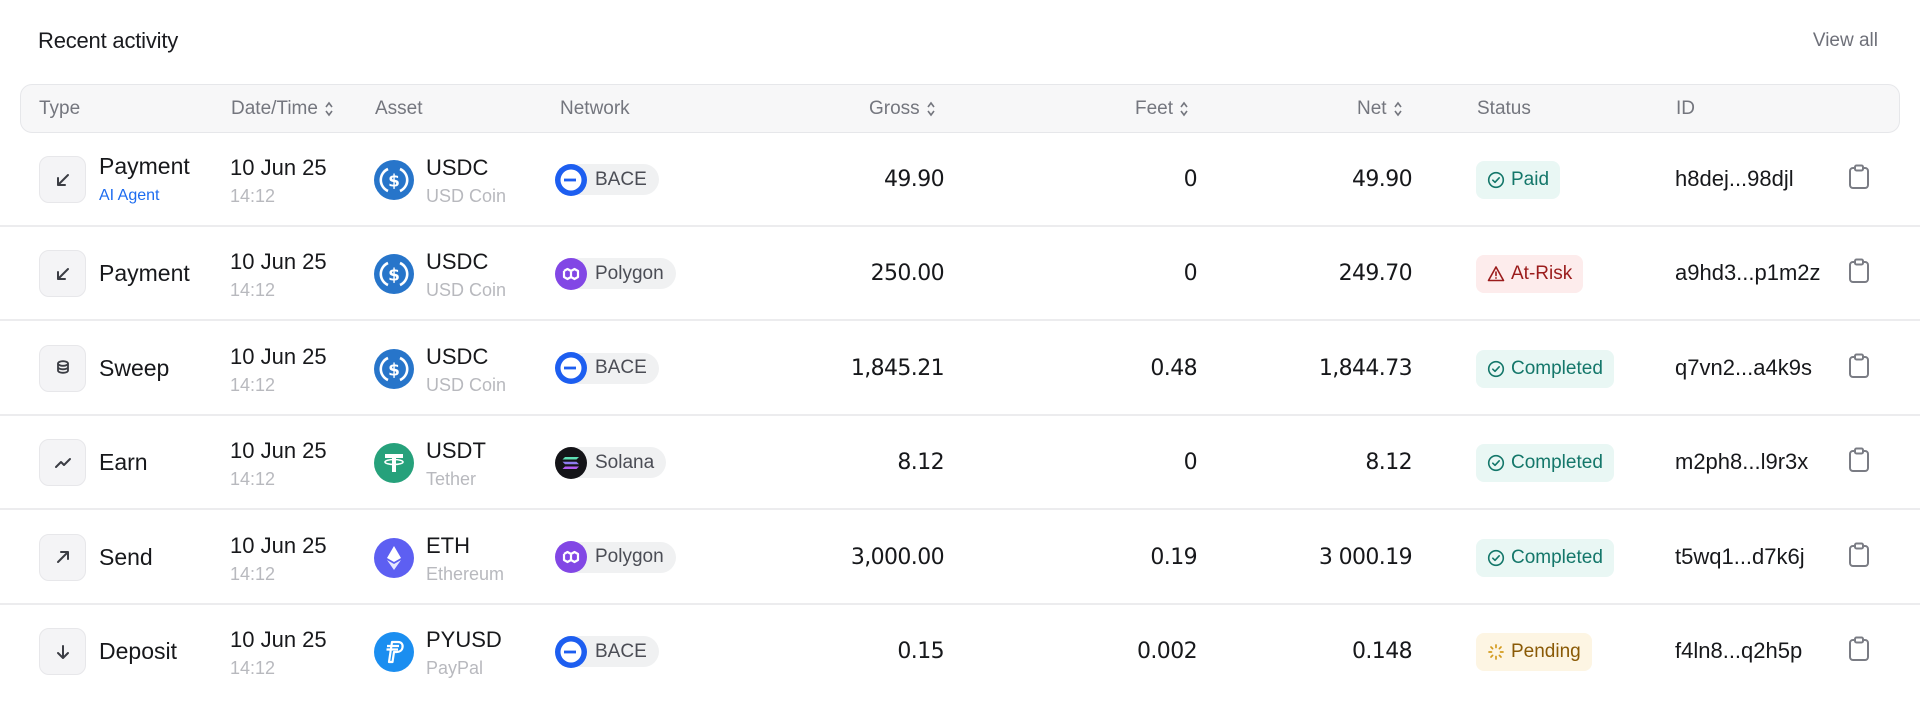 The width and height of the screenshot is (1920, 713). Describe the element at coordinates (1542, 274) in the screenshot. I see `status-label: At-Risk` at that location.